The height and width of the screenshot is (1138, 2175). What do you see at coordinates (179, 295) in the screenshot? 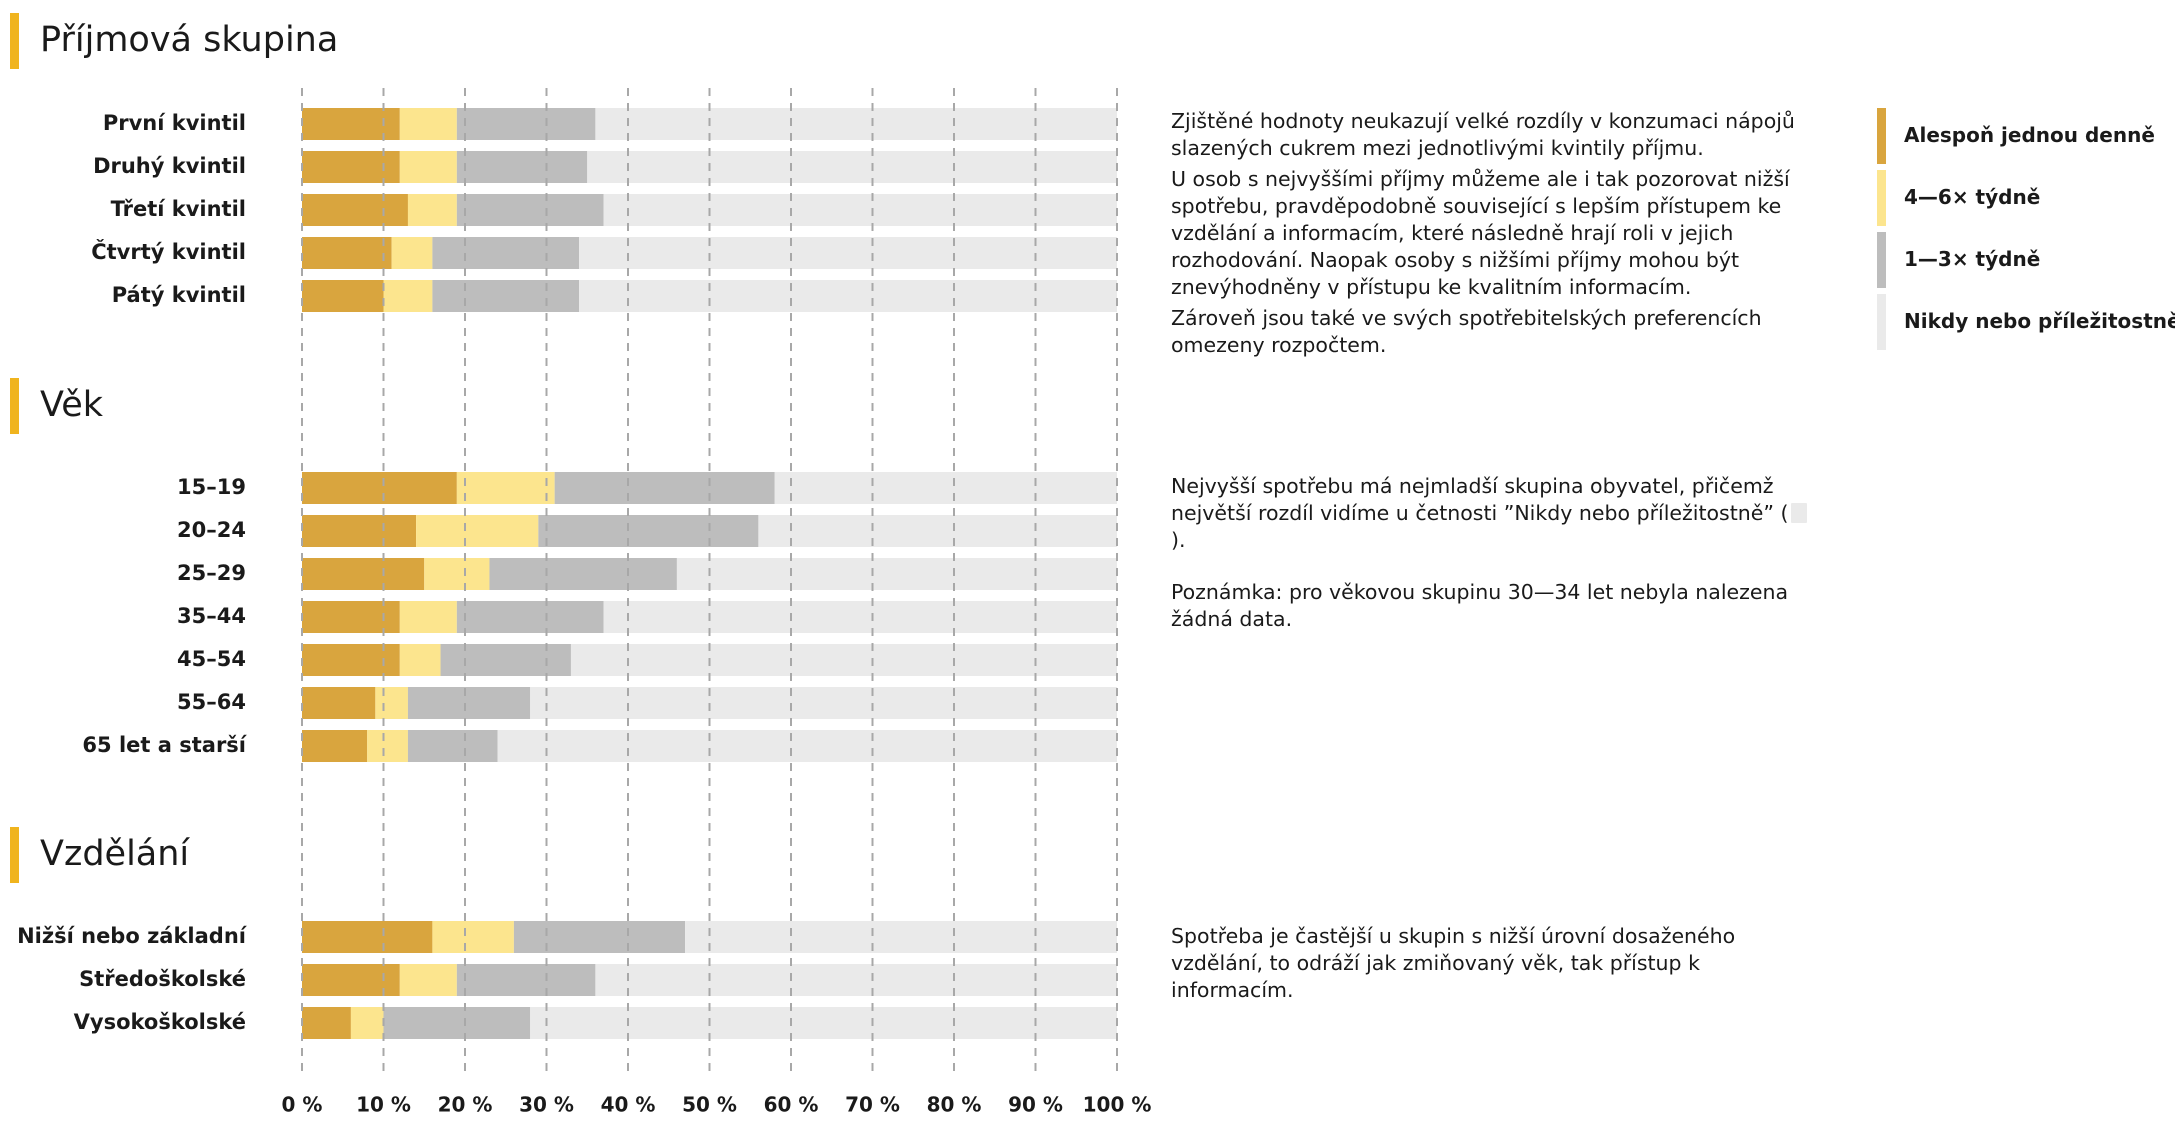
I see `category-label: Pátý kvintil` at bounding box center [179, 295].